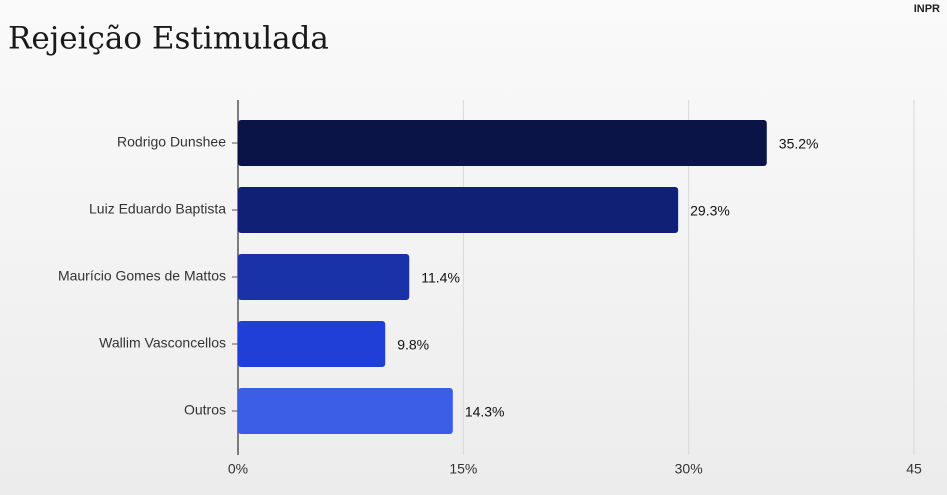 This screenshot has width=947, height=495. I want to click on value-label: 14.3%, so click(485, 412).